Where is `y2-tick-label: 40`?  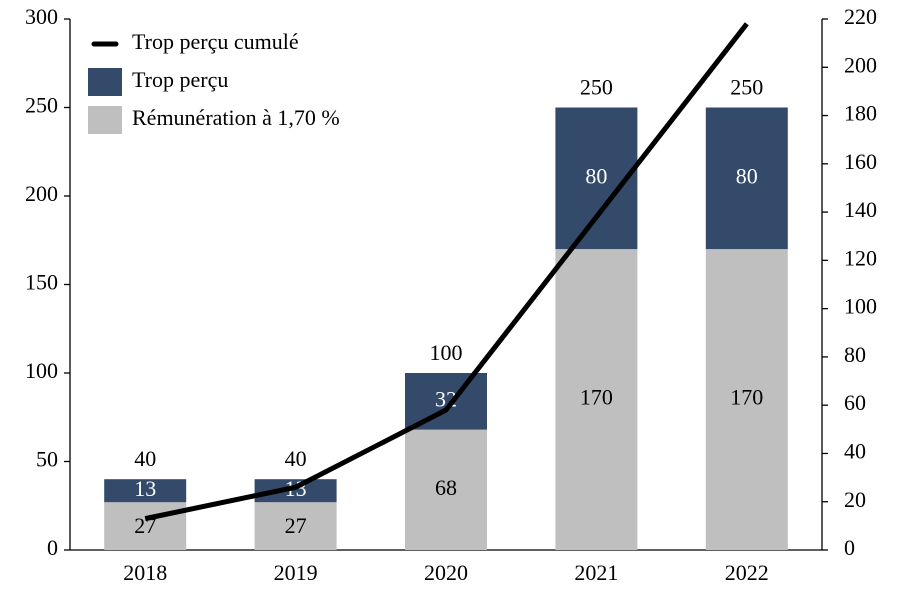
y2-tick-label: 40 is located at coordinates (855, 451).